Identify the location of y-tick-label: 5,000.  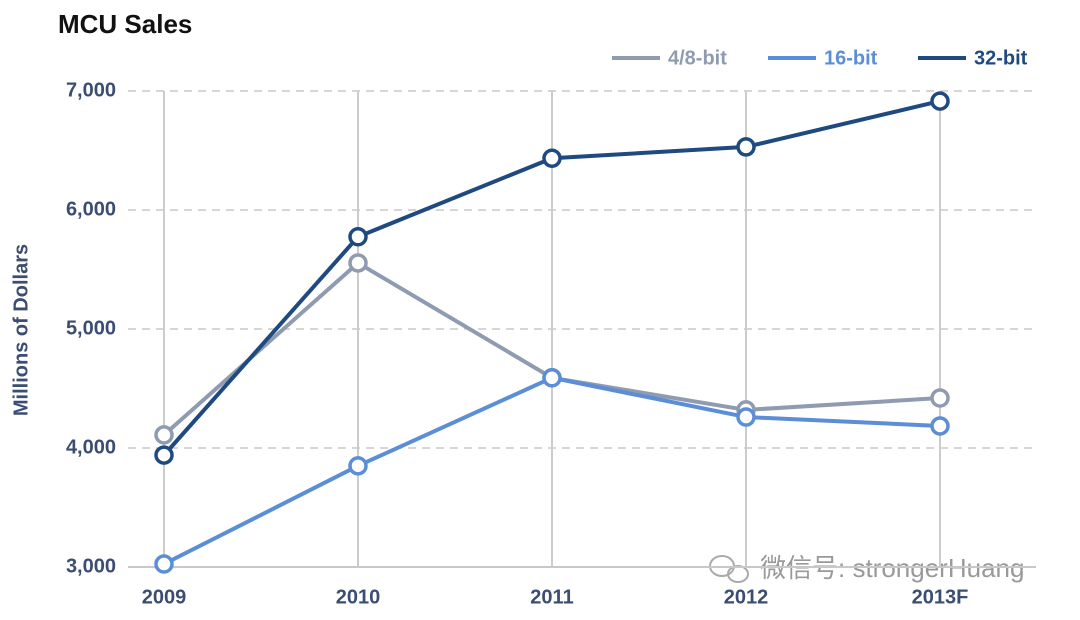
(91, 328).